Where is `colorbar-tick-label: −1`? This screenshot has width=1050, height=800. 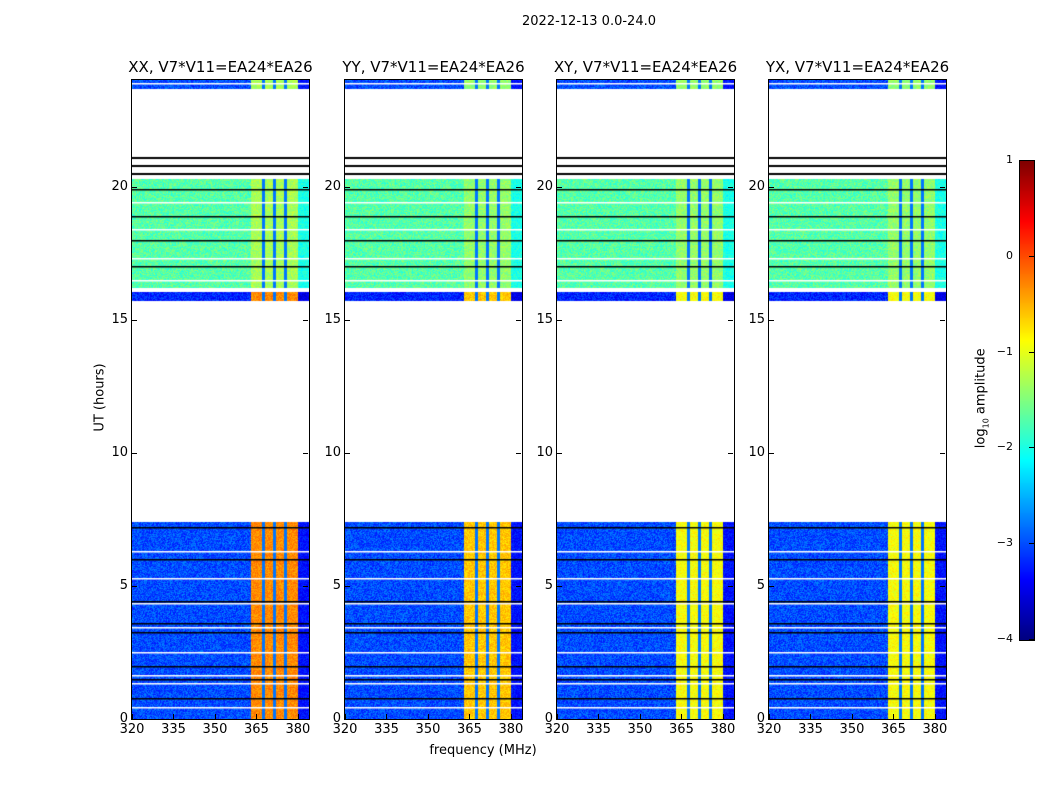 colorbar-tick-label: −1 is located at coordinates (1004, 351).